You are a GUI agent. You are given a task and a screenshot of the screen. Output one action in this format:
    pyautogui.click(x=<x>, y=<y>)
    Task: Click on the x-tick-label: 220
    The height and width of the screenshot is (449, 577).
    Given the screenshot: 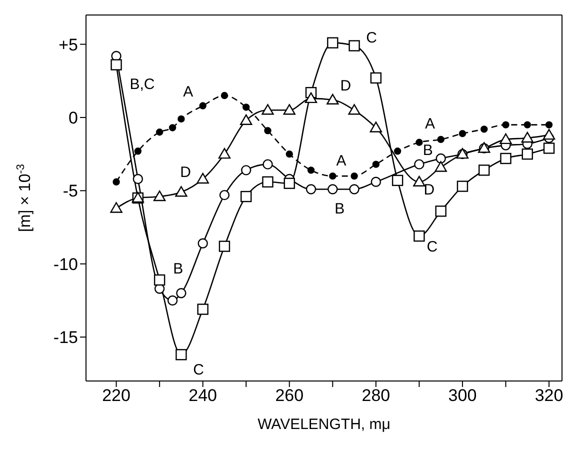 What is the action you would take?
    pyautogui.click(x=116, y=396)
    